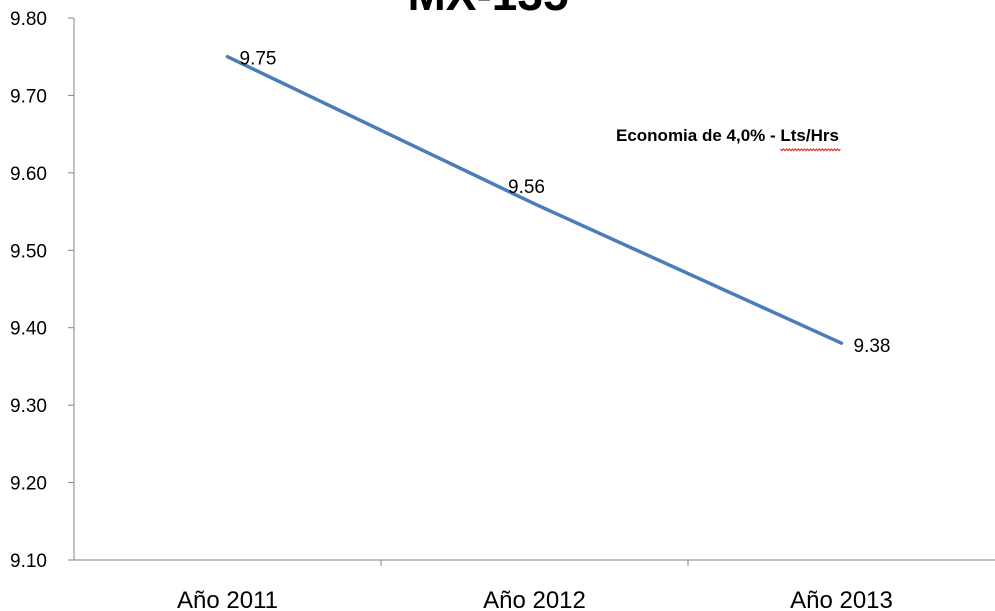 The height and width of the screenshot is (611, 995). I want to click on data-label: 9.38, so click(872, 346).